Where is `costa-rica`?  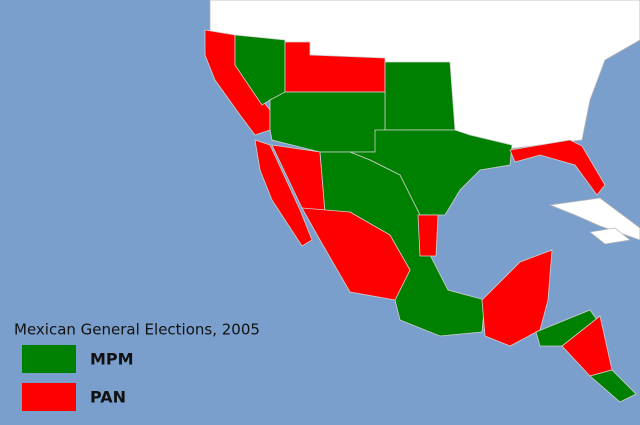
costa-rica is located at coordinates (613, 386).